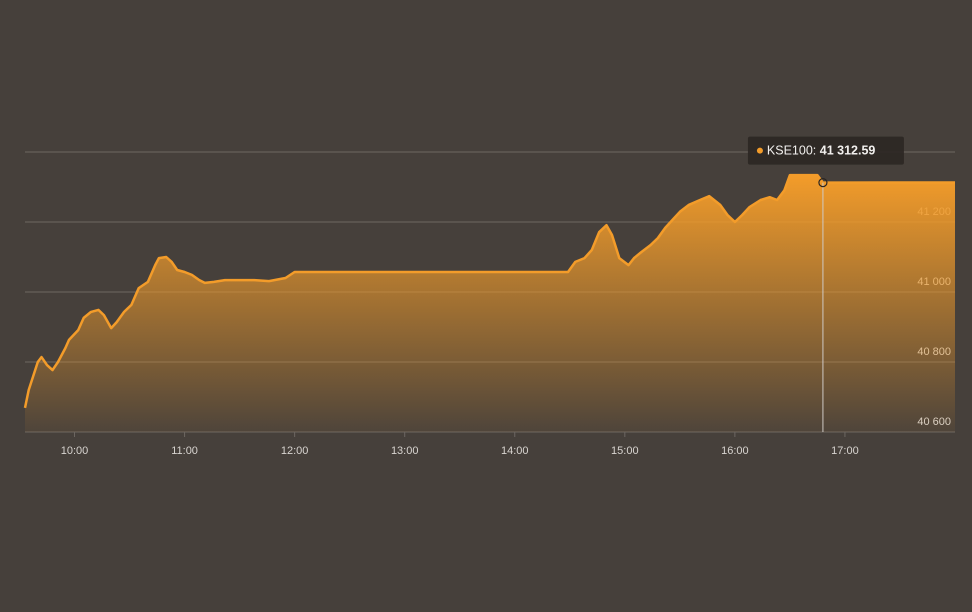 This screenshot has width=972, height=612. What do you see at coordinates (759, 150) in the screenshot?
I see `tooltip-dot` at bounding box center [759, 150].